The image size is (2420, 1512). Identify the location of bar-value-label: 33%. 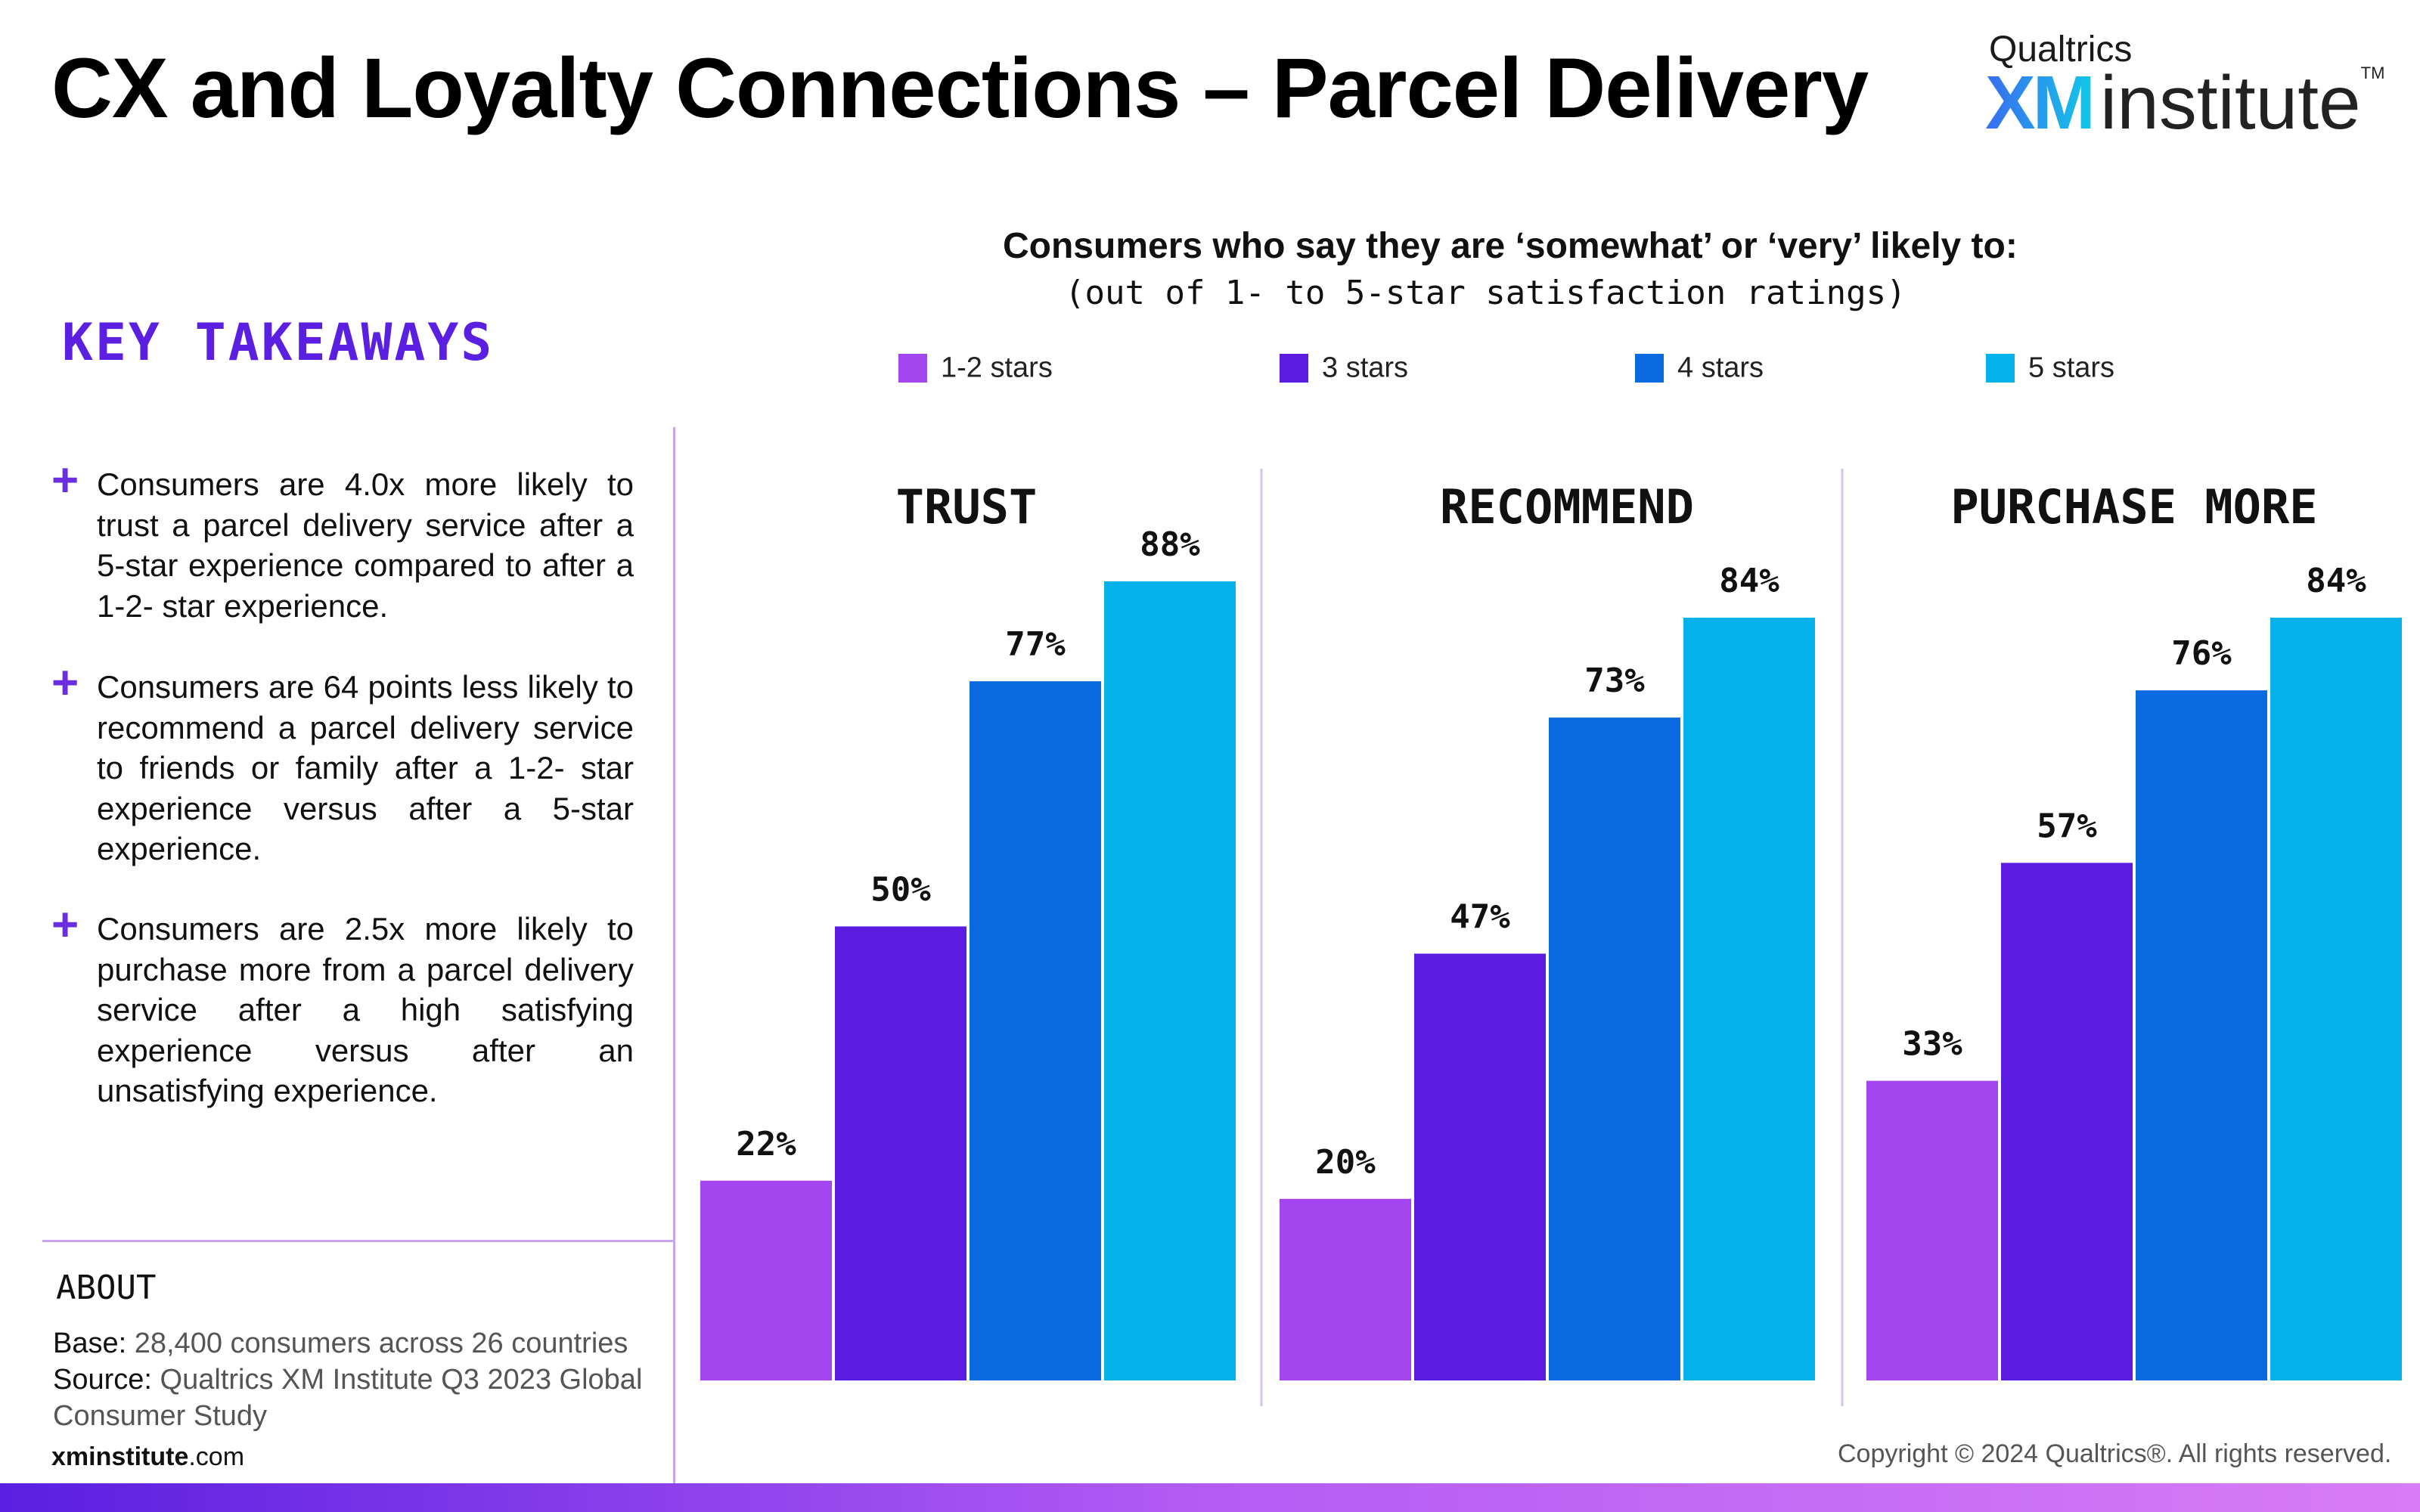
(1932, 1044).